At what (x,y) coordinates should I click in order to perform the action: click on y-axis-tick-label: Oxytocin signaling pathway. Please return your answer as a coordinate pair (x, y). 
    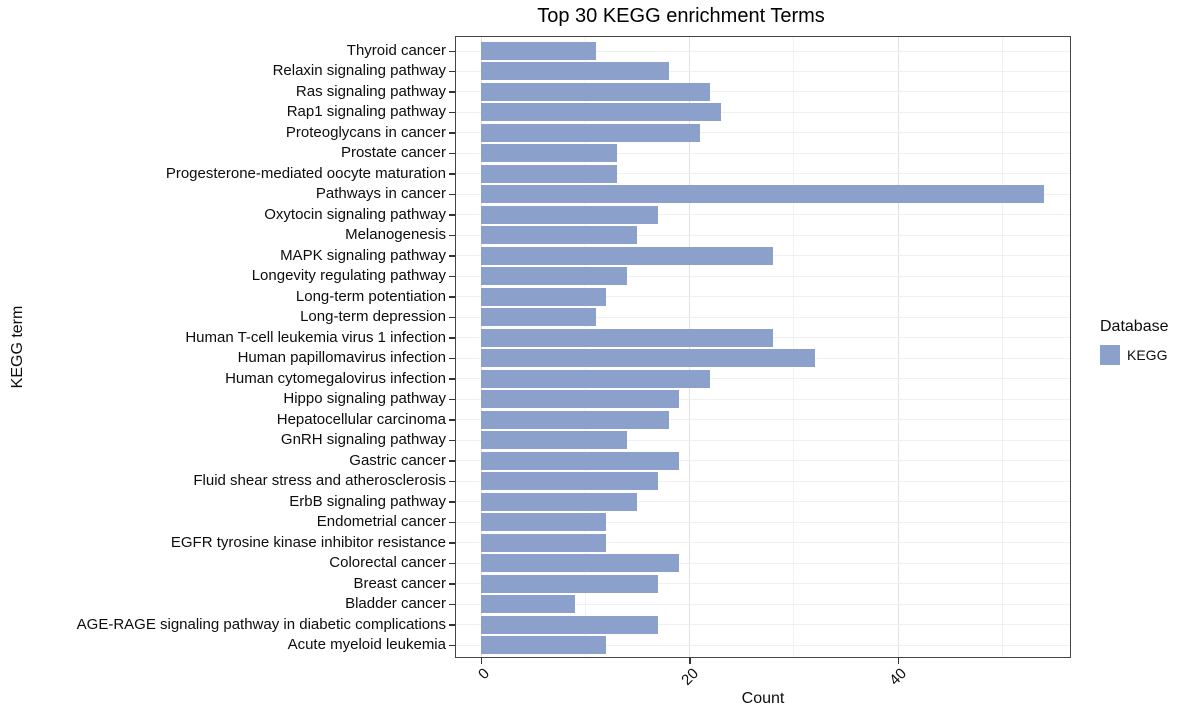
    Looking at the image, I should click on (355, 214).